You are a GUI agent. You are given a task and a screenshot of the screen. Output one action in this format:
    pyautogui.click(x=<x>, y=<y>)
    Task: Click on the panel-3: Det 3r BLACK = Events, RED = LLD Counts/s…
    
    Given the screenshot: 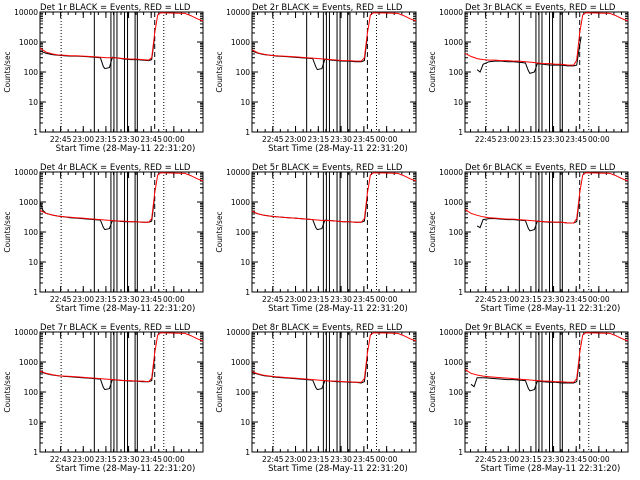 What is the action you would take?
    pyautogui.click(x=528, y=73)
    